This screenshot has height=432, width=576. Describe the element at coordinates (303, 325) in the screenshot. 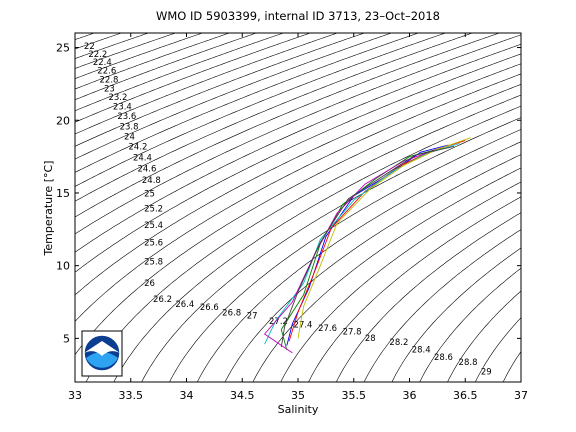

I see `density-isoline-label: 27.4` at that location.